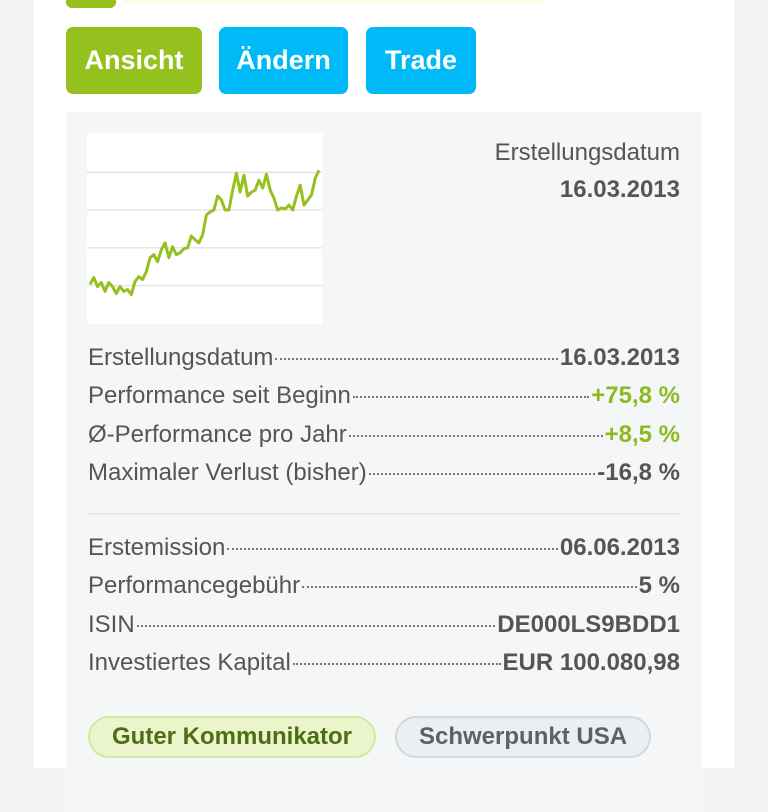 The height and width of the screenshot is (812, 768). Describe the element at coordinates (283, 60) in the screenshot. I see `edit-button: Ändern` at that location.